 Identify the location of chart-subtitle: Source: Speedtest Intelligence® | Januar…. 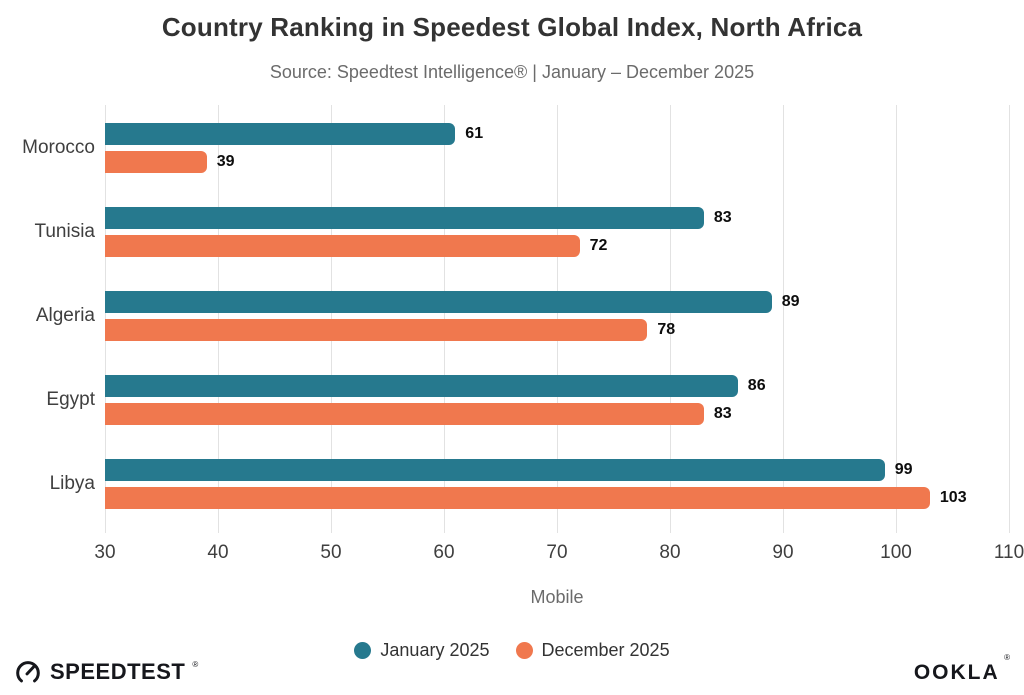
(512, 72).